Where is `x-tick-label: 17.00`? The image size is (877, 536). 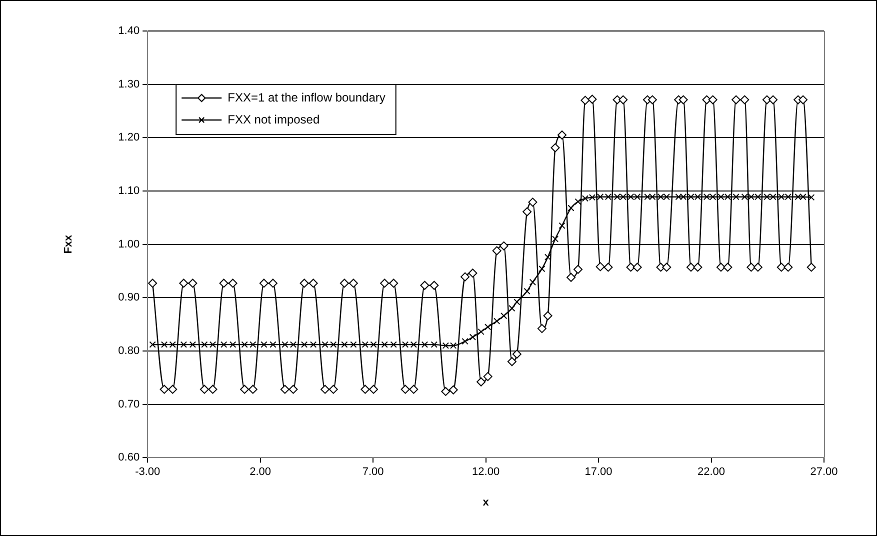 x-tick-label: 17.00 is located at coordinates (598, 472).